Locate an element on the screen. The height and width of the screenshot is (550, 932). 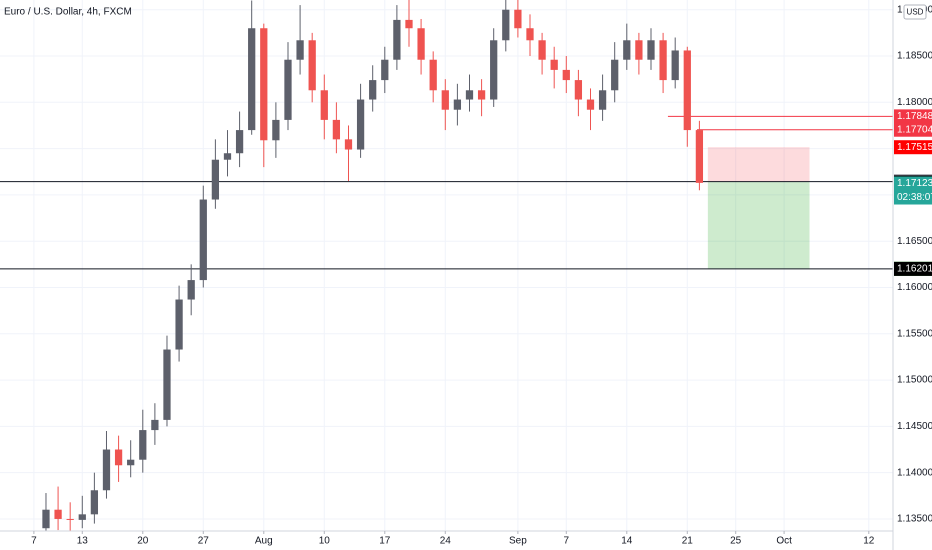
x-tick-label: 27 is located at coordinates (204, 541).